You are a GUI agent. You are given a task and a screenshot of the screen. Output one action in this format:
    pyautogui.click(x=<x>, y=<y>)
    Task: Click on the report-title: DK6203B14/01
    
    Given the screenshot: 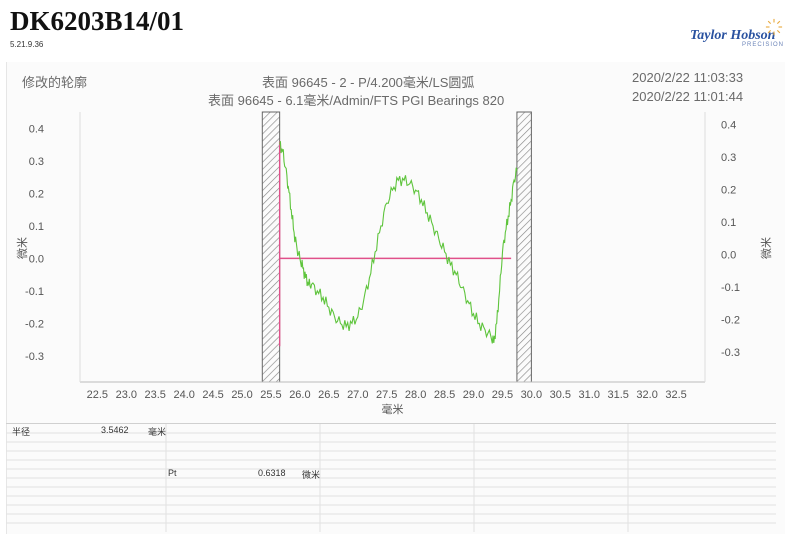 What is the action you would take?
    pyautogui.click(x=97, y=21)
    